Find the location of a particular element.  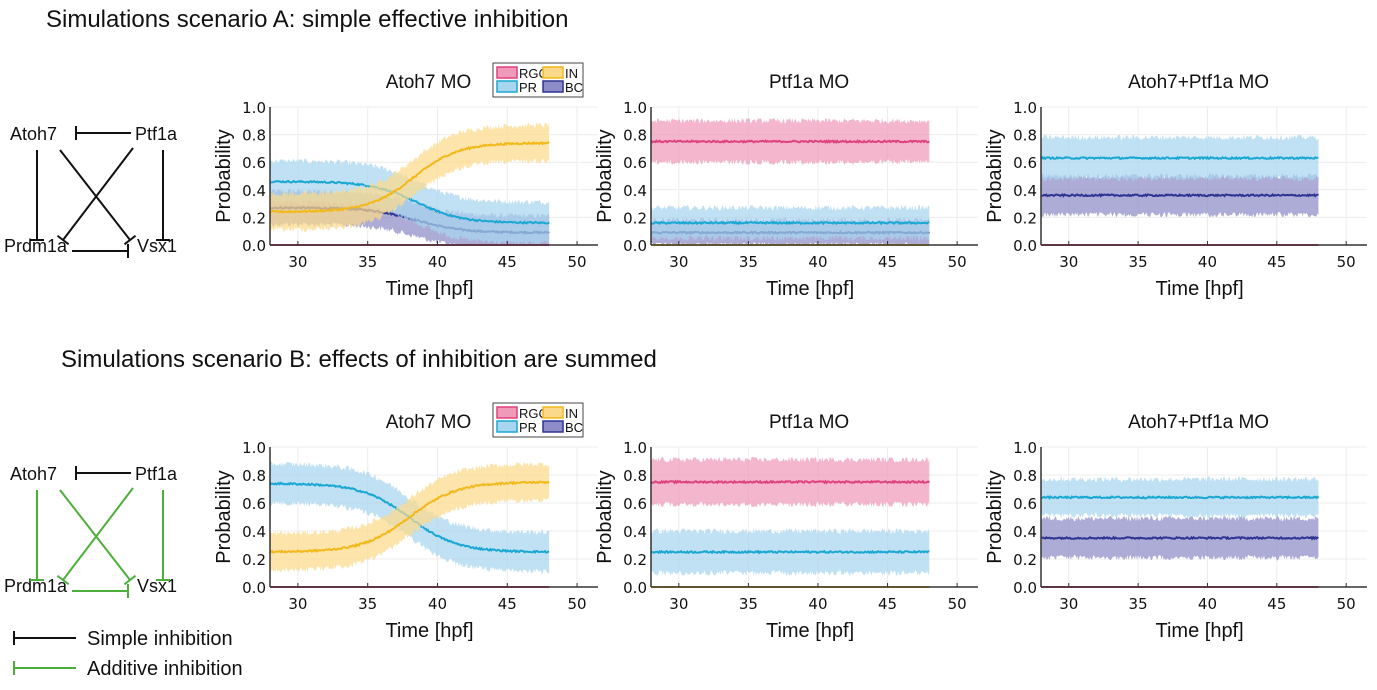

legend-swatch-pr is located at coordinates (507, 426).